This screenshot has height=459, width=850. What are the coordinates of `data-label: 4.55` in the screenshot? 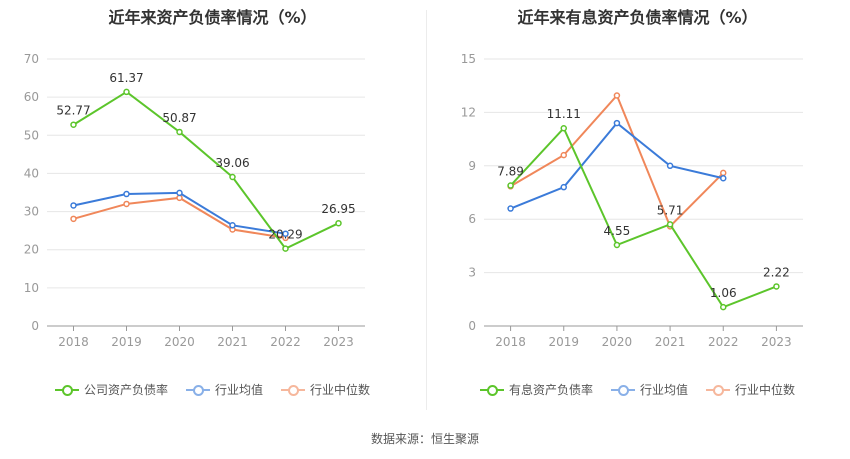 It's located at (617, 231).